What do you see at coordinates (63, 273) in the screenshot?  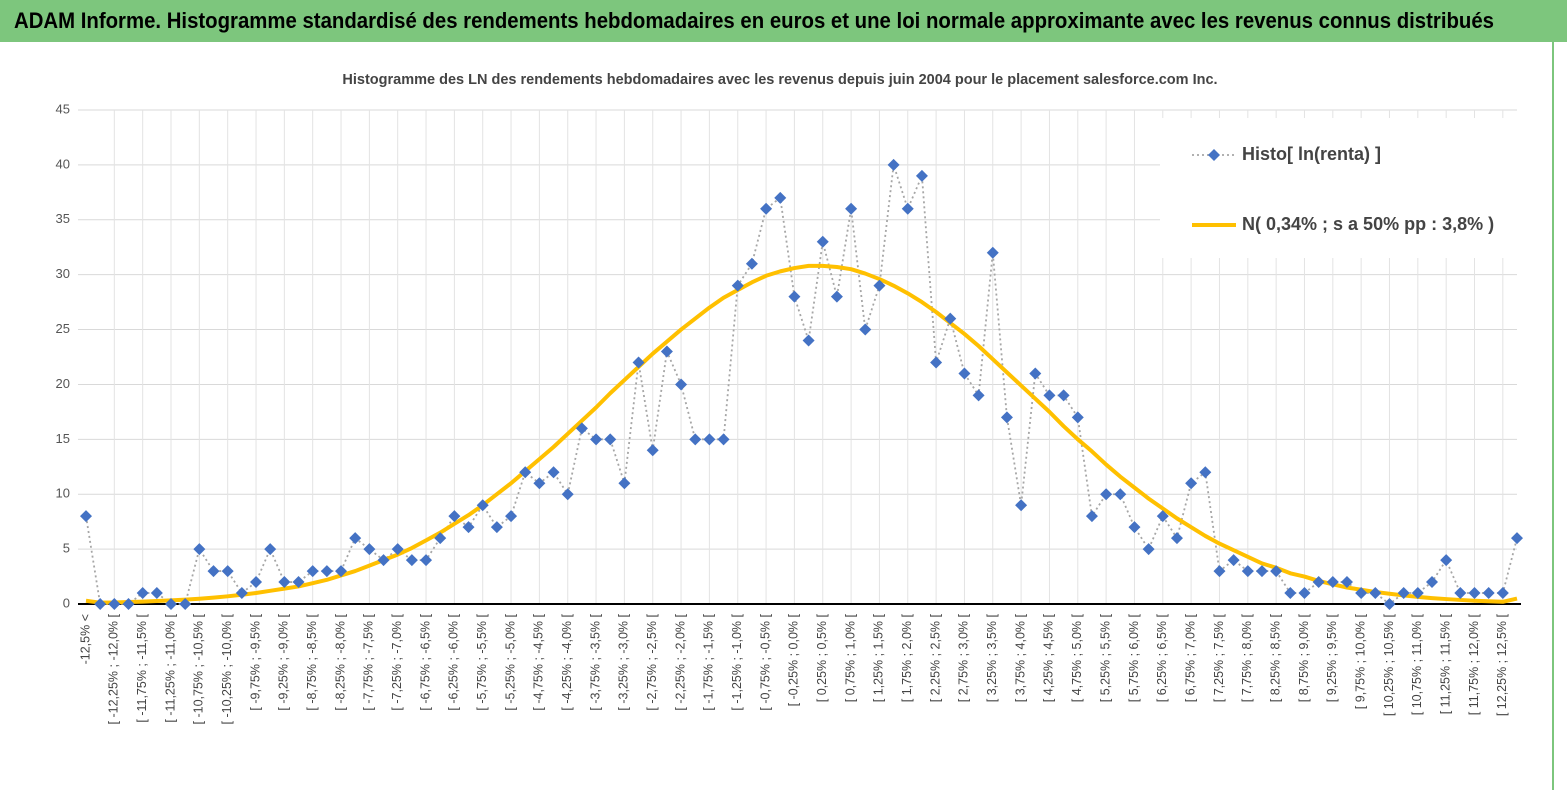 I see `y-tick-label: 30` at bounding box center [63, 273].